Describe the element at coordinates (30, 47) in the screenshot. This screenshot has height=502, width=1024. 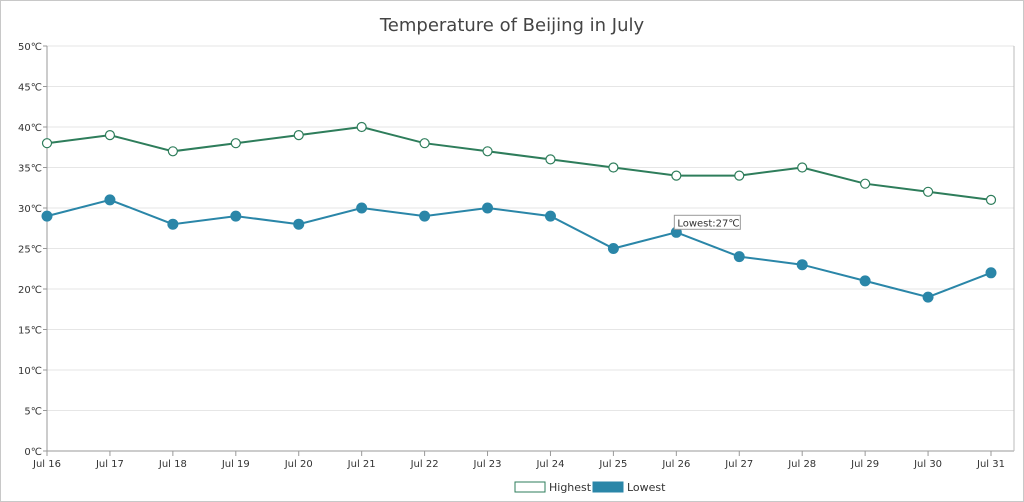
I see `y-tick-label: 50℃` at that location.